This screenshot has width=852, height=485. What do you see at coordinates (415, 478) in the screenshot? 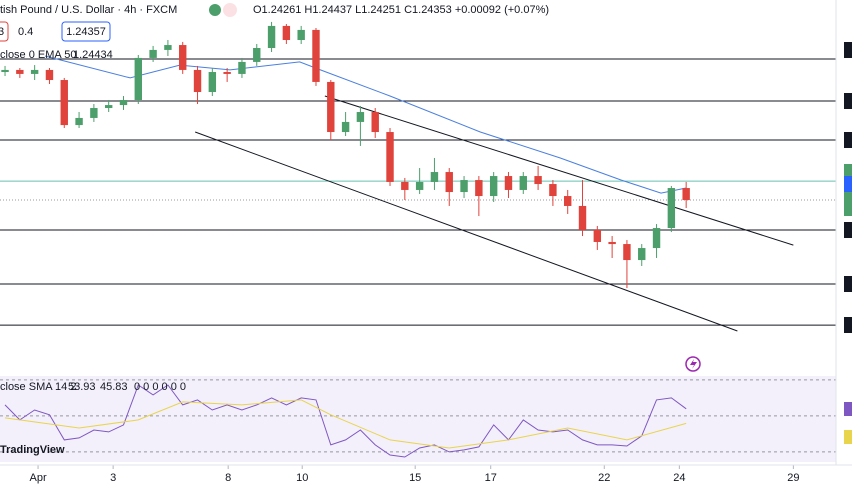
I see `x-tick-label: 15` at bounding box center [415, 478].